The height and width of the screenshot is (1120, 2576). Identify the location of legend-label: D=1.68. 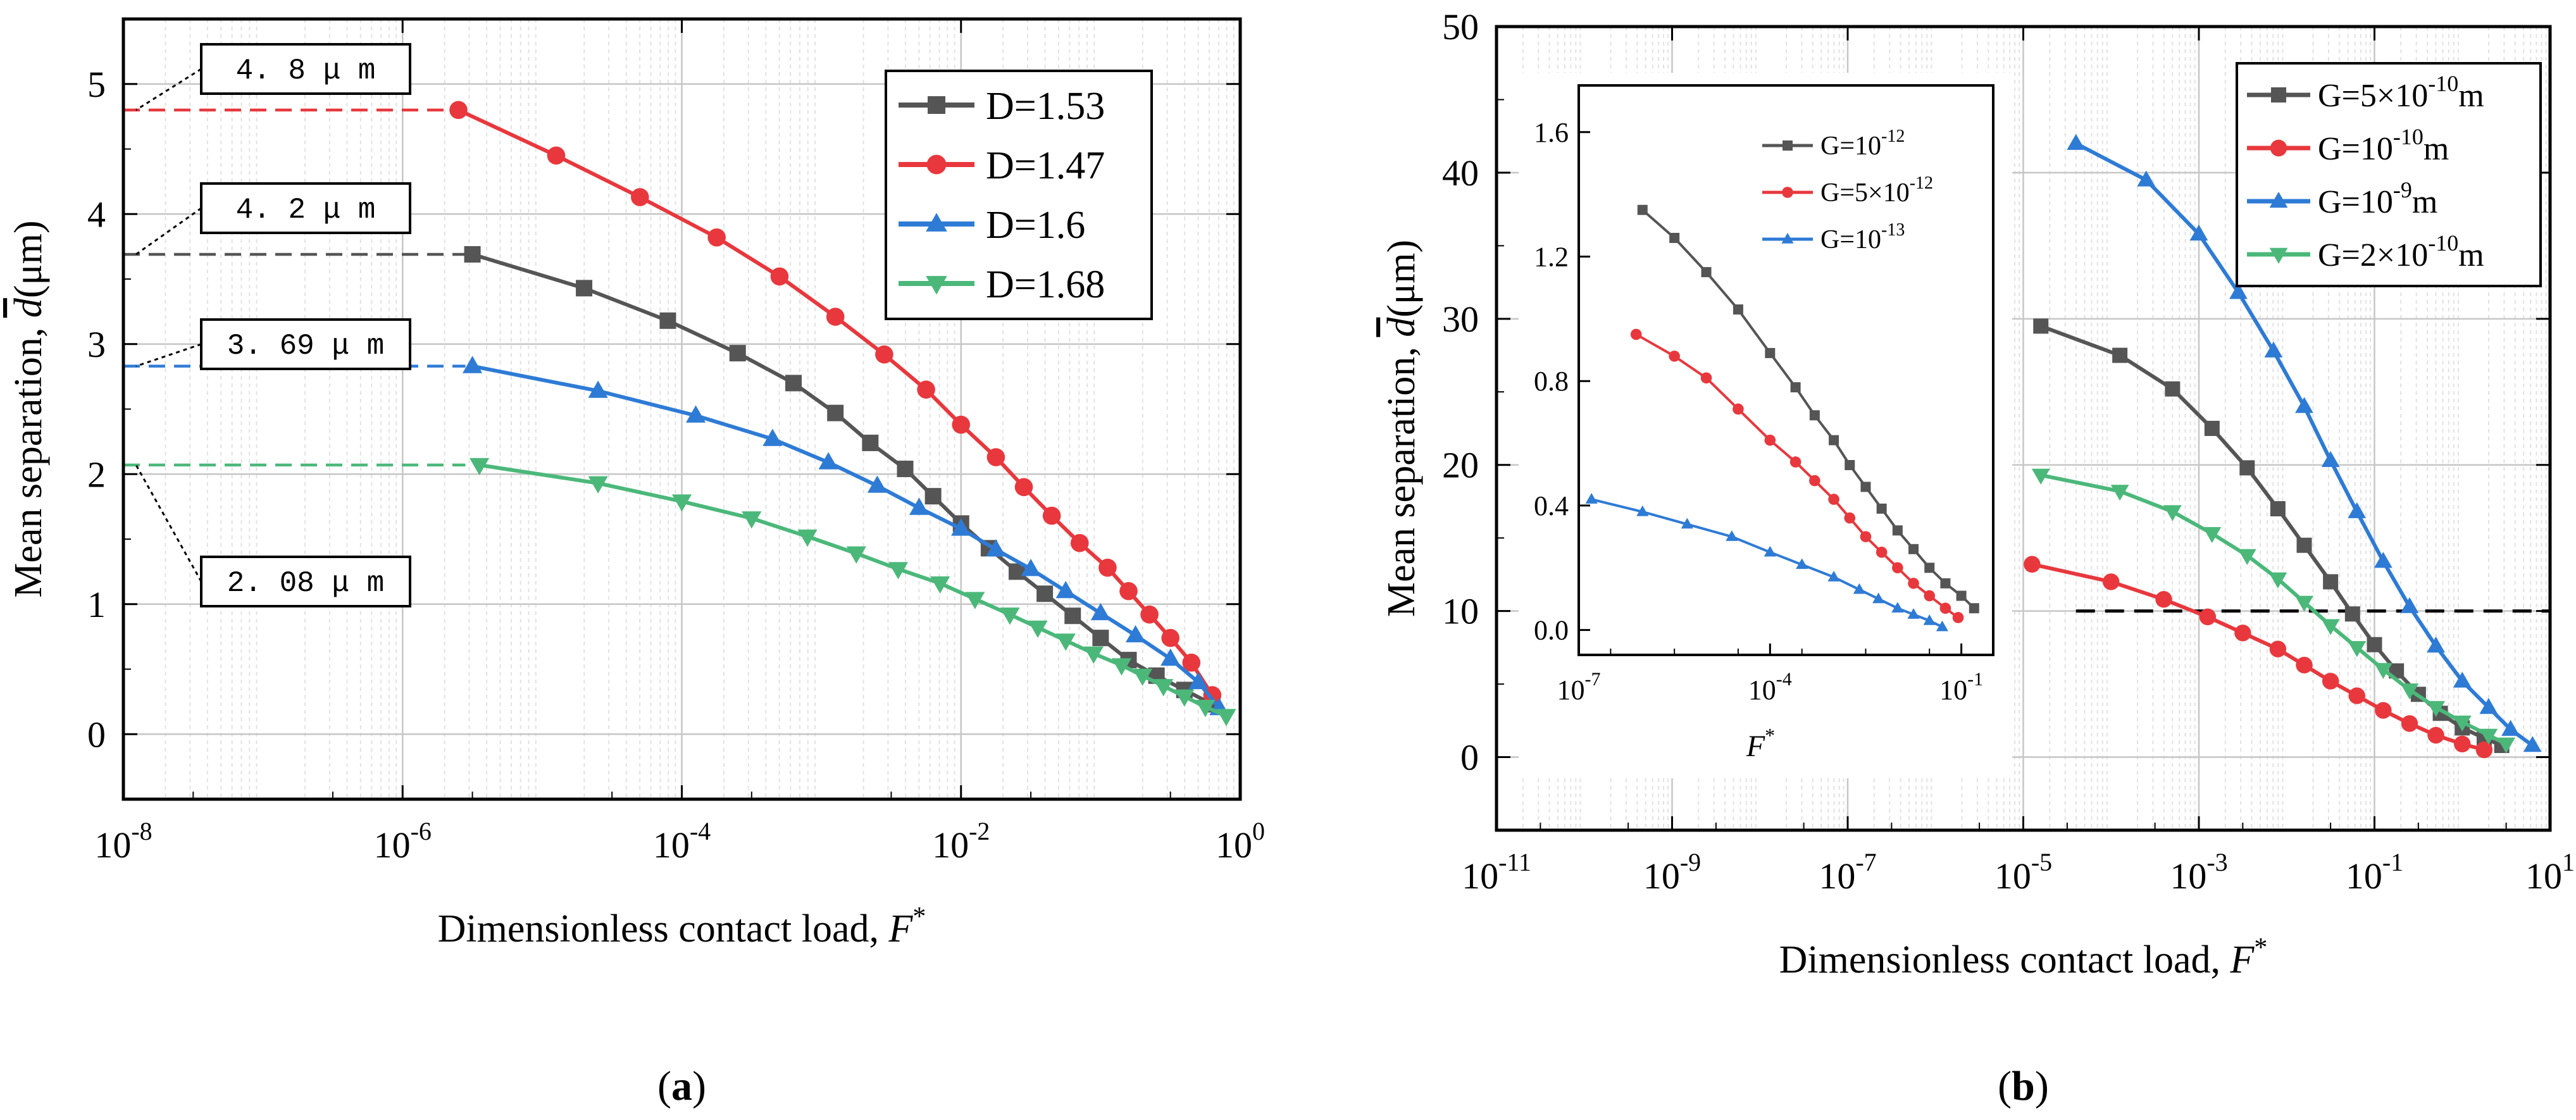
(1045, 284).